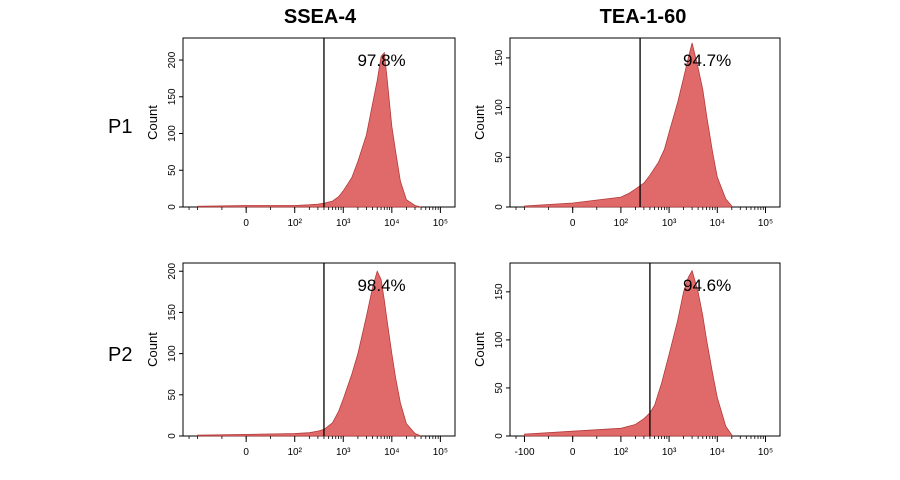 This screenshot has width=900, height=480. What do you see at coordinates (707, 60) in the screenshot?
I see `percent-label: 94.7%` at bounding box center [707, 60].